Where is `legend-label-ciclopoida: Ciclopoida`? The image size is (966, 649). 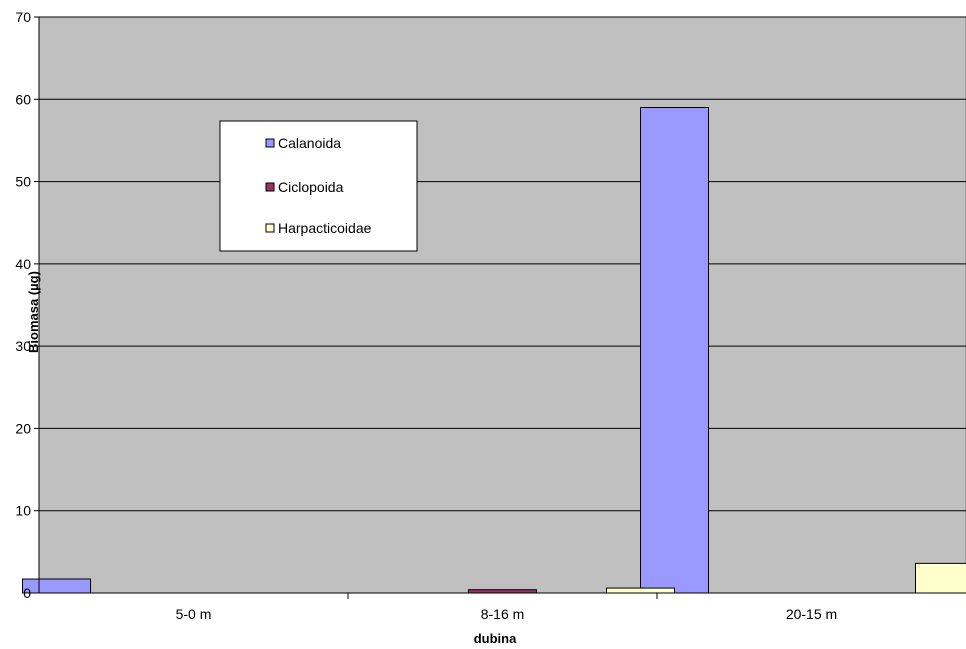 legend-label-ciclopoida: Ciclopoida is located at coordinates (311, 187).